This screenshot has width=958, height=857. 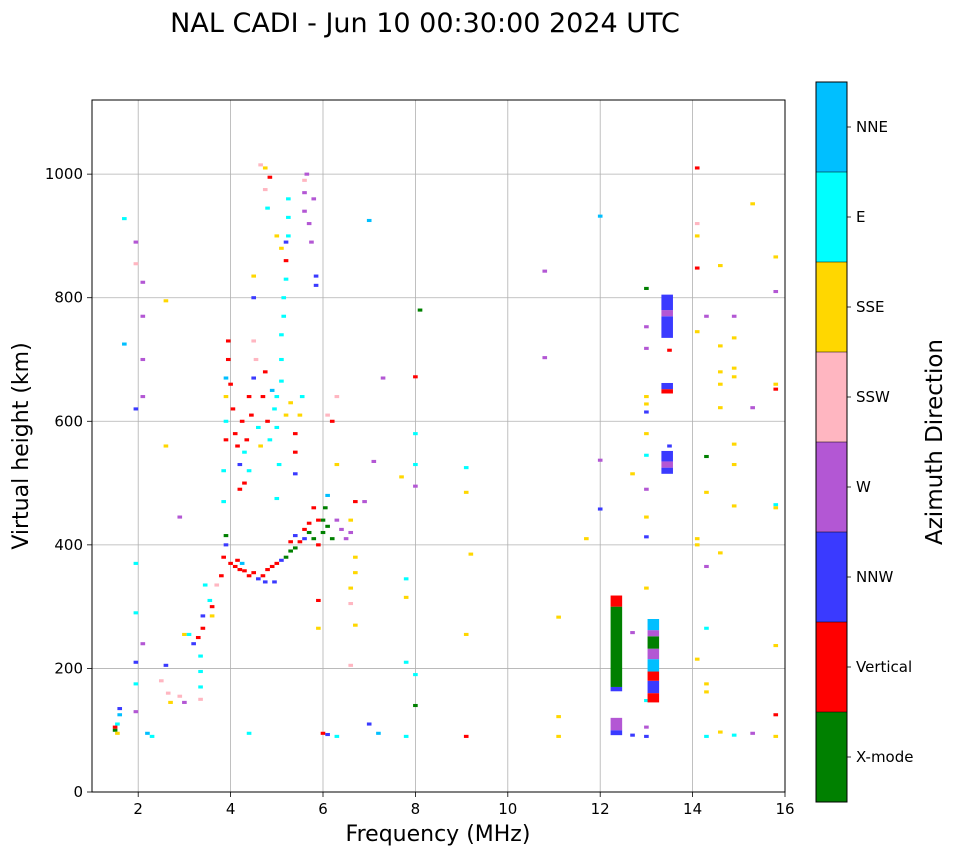 I want to click on x-tick-label: 16, so click(x=784, y=809).